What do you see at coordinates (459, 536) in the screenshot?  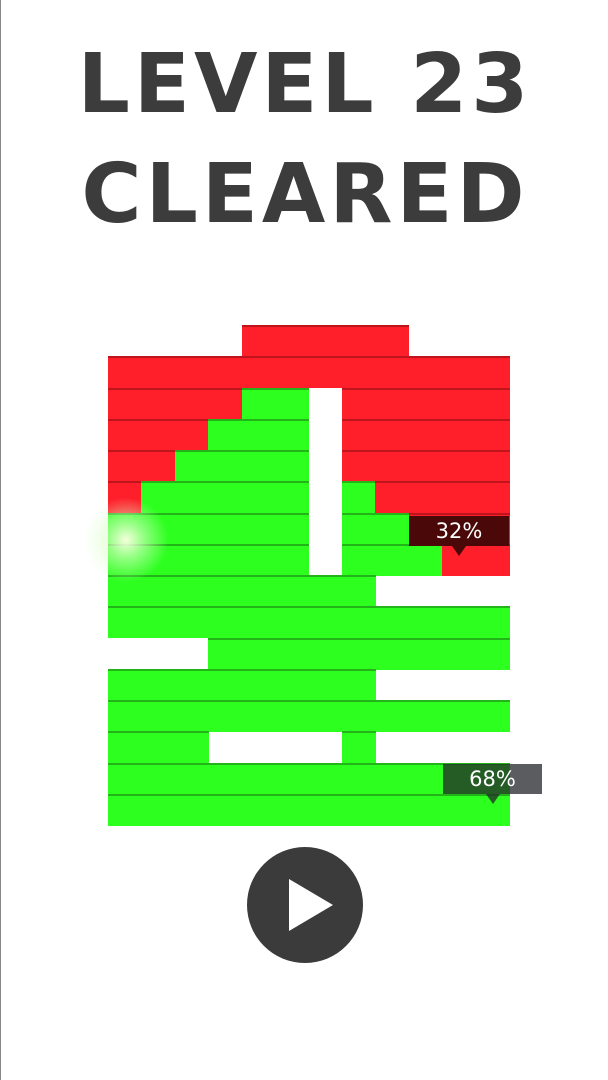 I see `red-score-badge: 32%` at bounding box center [459, 536].